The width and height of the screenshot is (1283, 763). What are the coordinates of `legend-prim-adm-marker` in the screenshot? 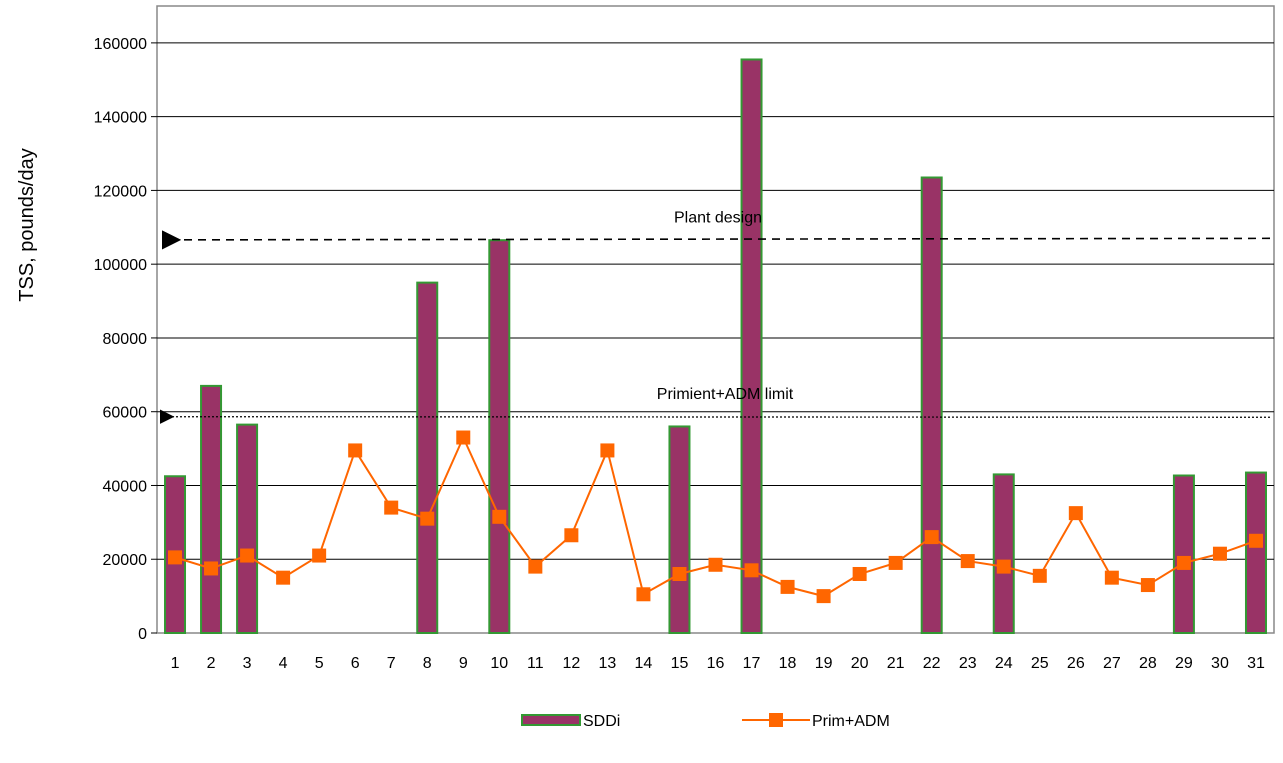 It's located at (776, 720).